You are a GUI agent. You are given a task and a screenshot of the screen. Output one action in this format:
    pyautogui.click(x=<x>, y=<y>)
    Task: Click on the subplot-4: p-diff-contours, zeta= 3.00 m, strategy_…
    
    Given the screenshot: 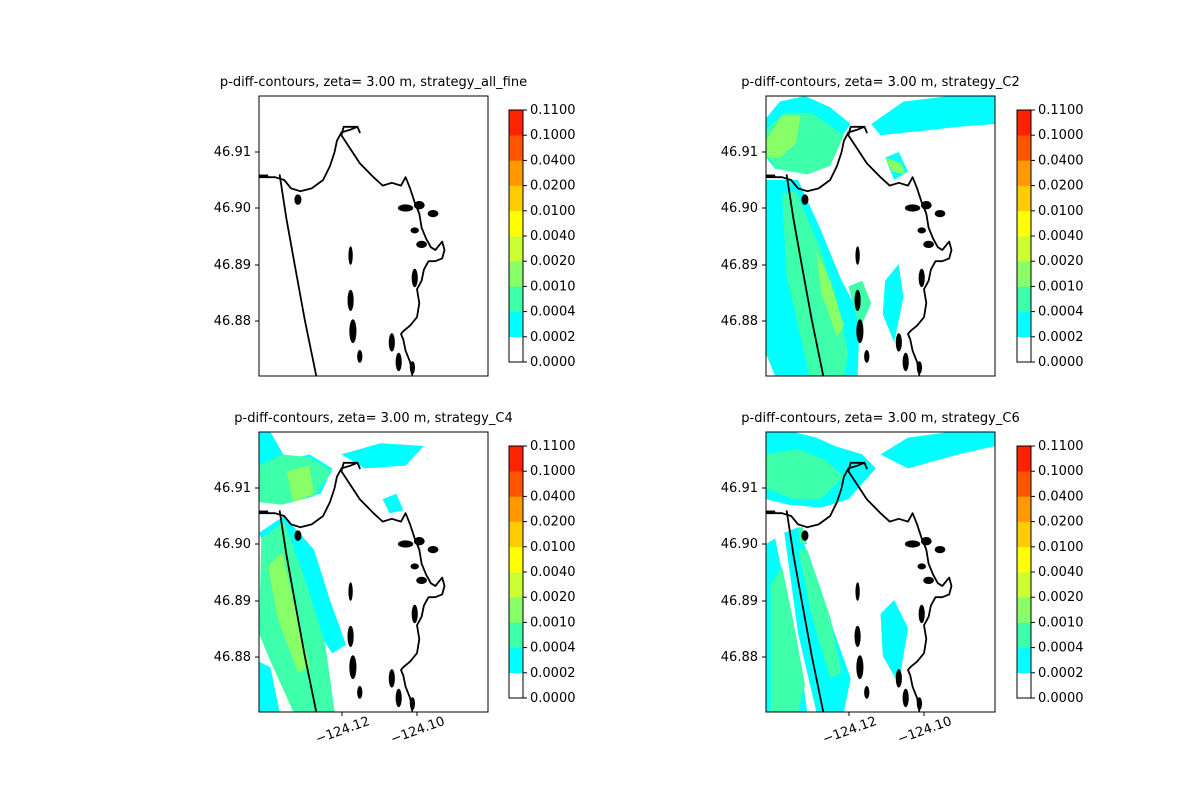 What is the action you would take?
    pyautogui.click(x=902, y=579)
    